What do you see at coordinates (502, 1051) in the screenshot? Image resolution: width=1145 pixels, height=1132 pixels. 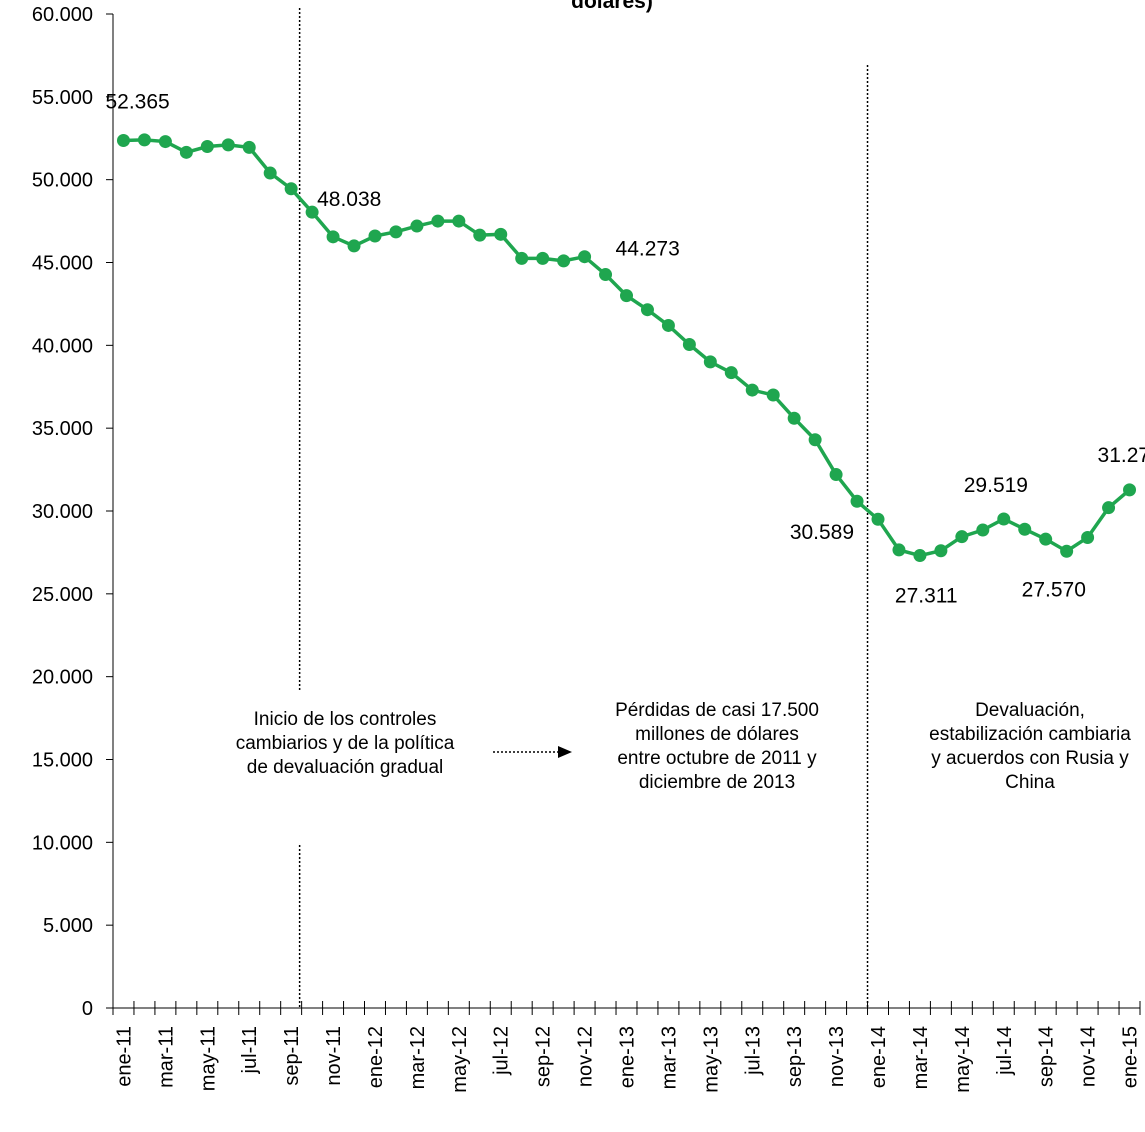 I see `x-tick-label: jul-12` at bounding box center [502, 1051].